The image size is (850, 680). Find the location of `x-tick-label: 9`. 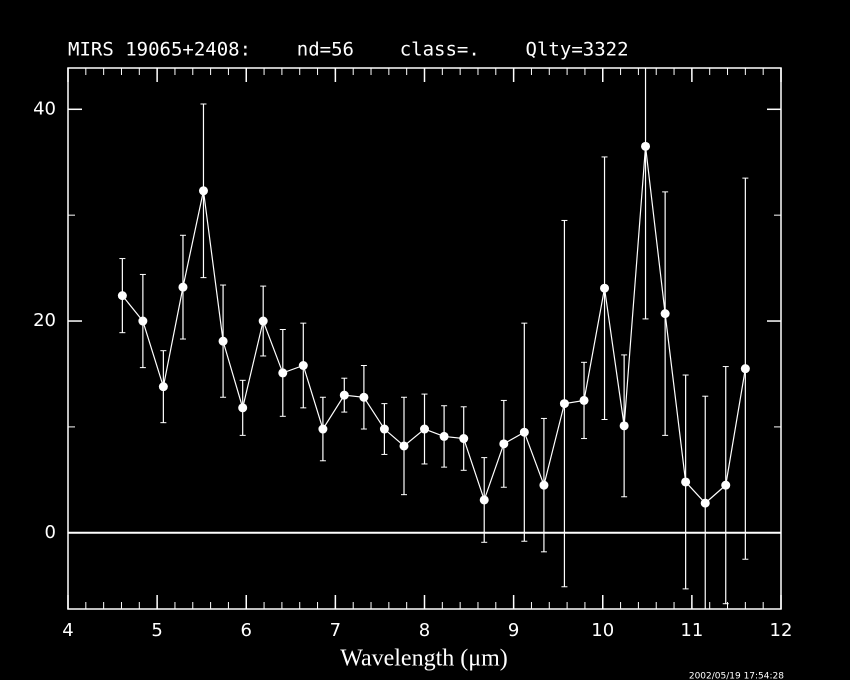

x-tick-label: 9 is located at coordinates (513, 630).